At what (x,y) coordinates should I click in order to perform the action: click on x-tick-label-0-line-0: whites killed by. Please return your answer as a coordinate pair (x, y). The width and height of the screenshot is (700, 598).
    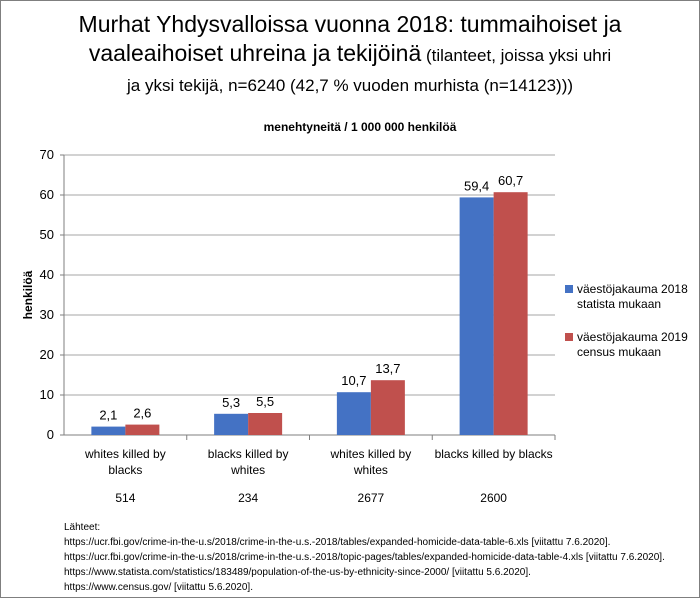
    Looking at the image, I should click on (125, 454).